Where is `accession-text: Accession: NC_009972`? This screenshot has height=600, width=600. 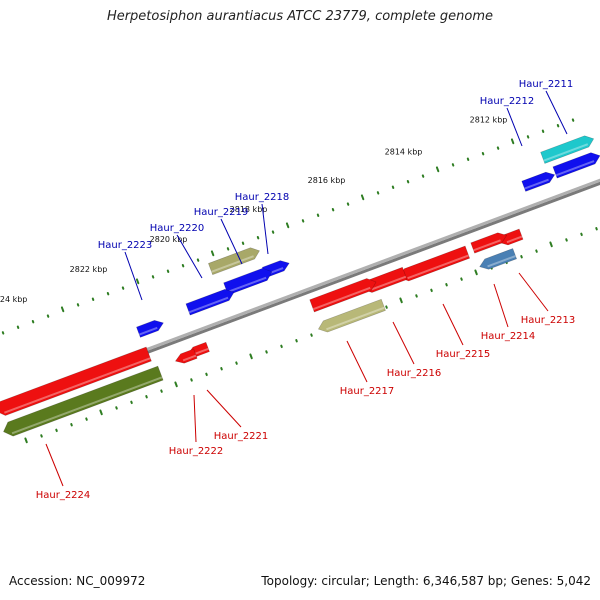
accession-text: Accession: NC_009972 is located at coordinates (77, 581).